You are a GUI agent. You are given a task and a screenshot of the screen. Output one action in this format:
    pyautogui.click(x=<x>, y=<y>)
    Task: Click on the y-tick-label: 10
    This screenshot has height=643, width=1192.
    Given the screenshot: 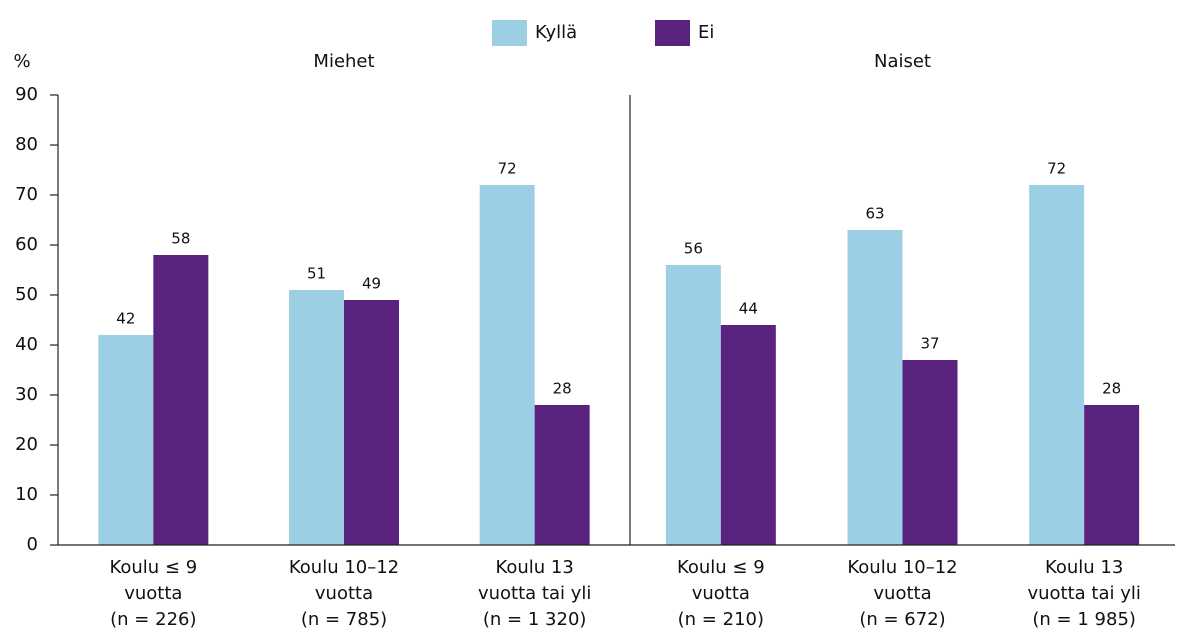 What is the action you would take?
    pyautogui.click(x=26, y=494)
    